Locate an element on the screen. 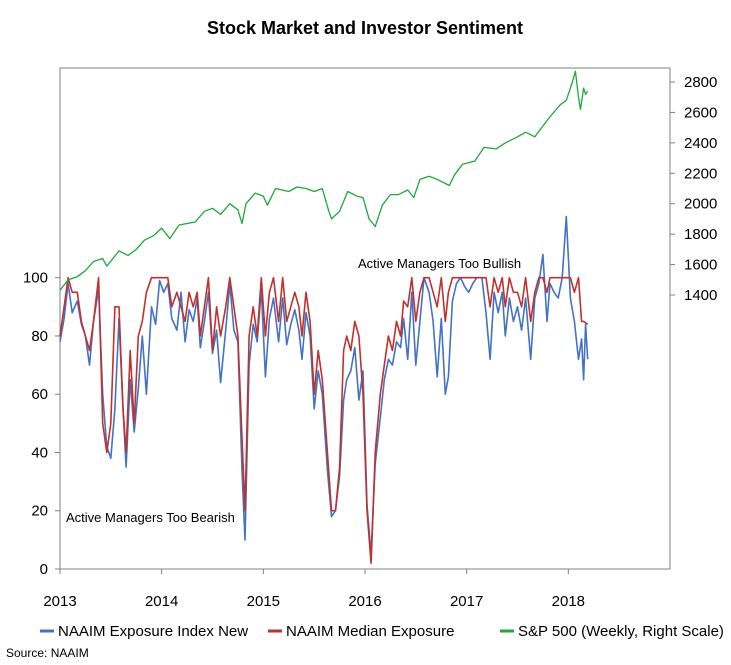 The image size is (731, 665). legend-label: NAAIM Exposure Index New is located at coordinates (153, 631).